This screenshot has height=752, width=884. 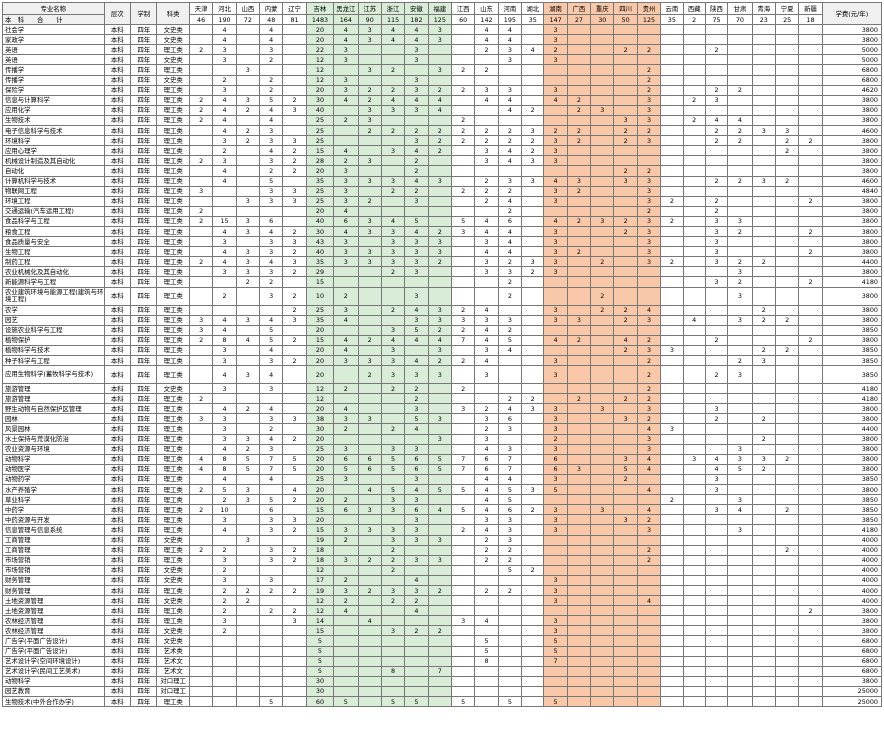 What do you see at coordinates (439, 459) in the screenshot?
I see `quota-cell: 5` at bounding box center [439, 459].